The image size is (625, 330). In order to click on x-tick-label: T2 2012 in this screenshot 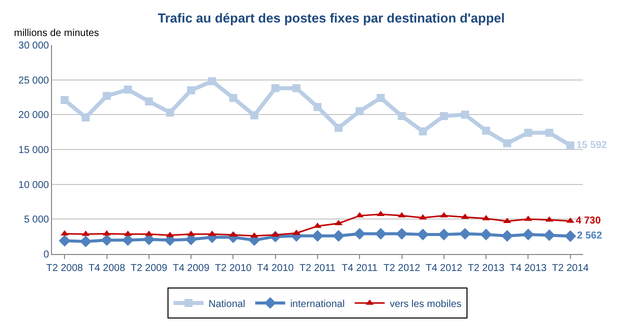, I will do `click(402, 268)`.